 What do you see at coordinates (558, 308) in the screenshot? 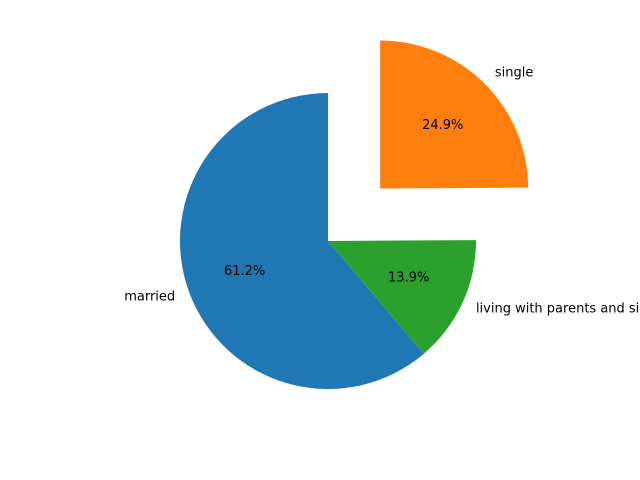
I see `pie-category-label: living with parents and siblings` at bounding box center [558, 308].